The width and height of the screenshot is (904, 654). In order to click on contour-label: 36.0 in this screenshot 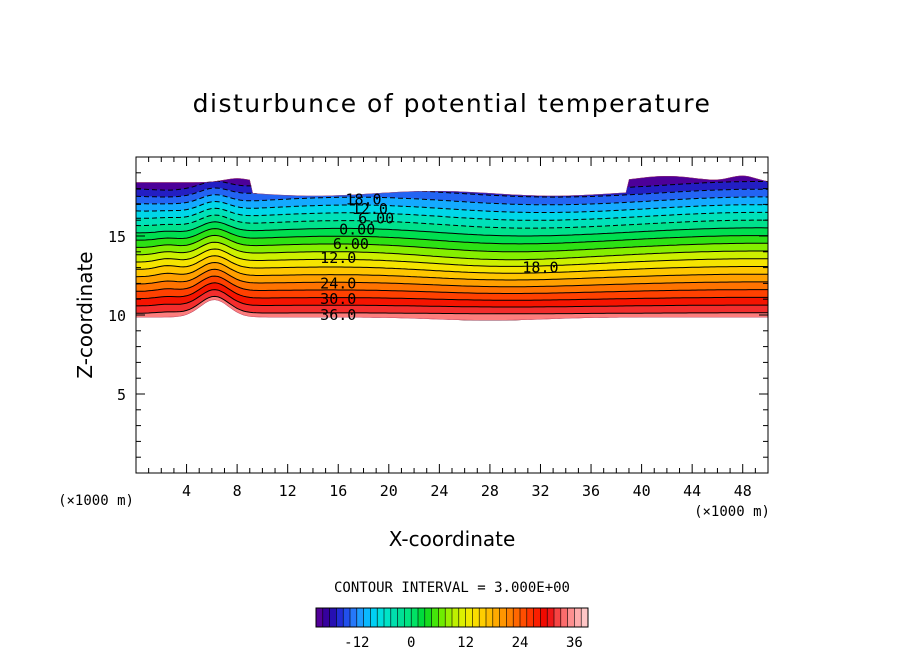, I will do `click(338, 315)`.